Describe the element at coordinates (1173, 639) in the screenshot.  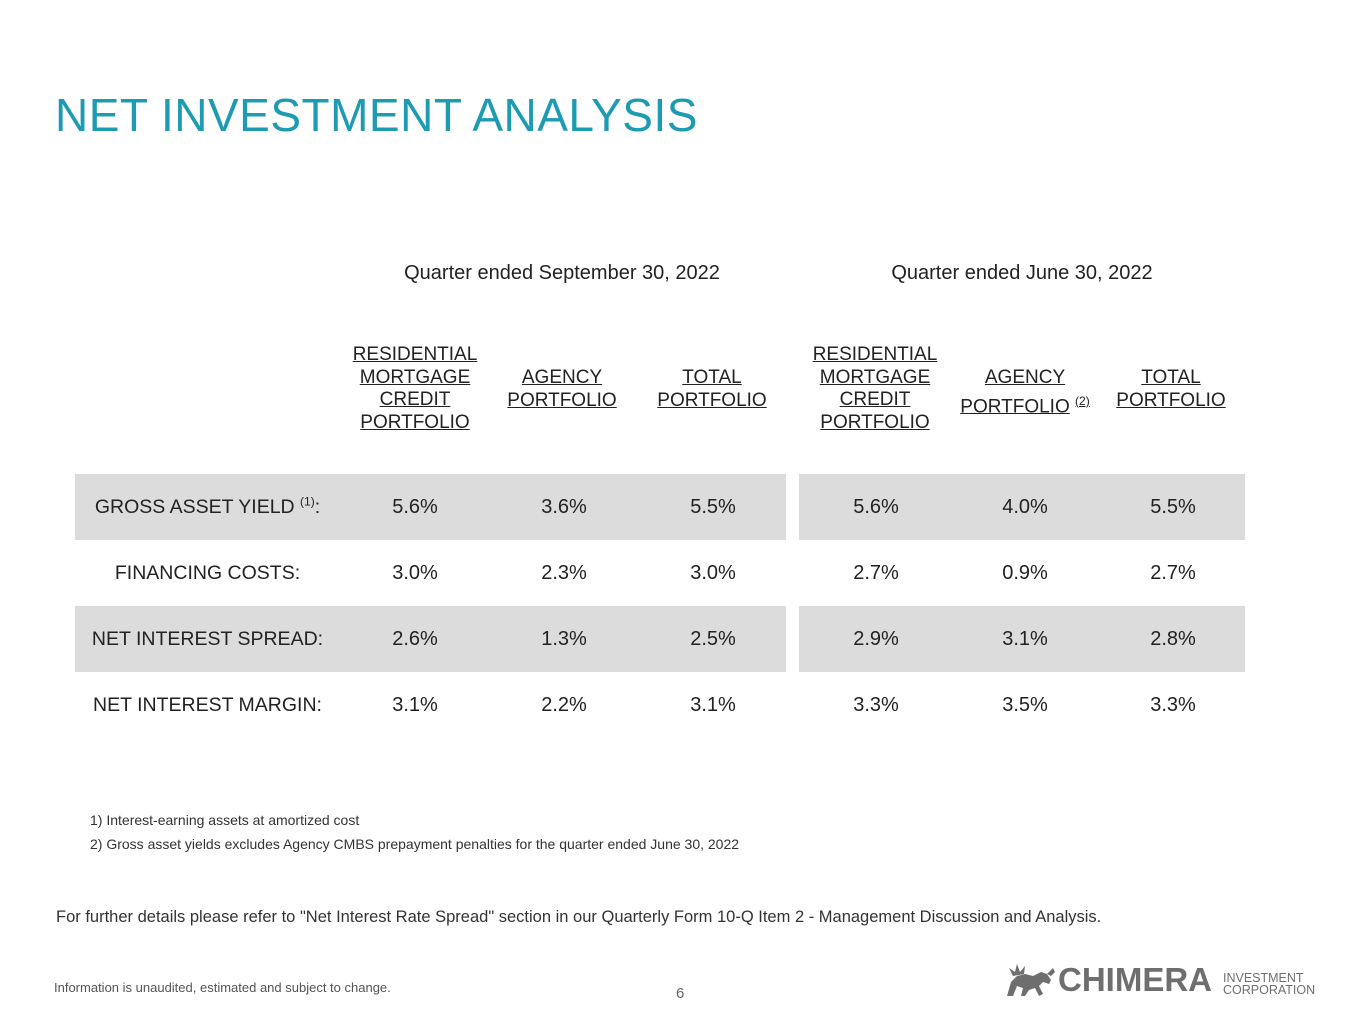
I see `table-cell: 2.8%` at that location.